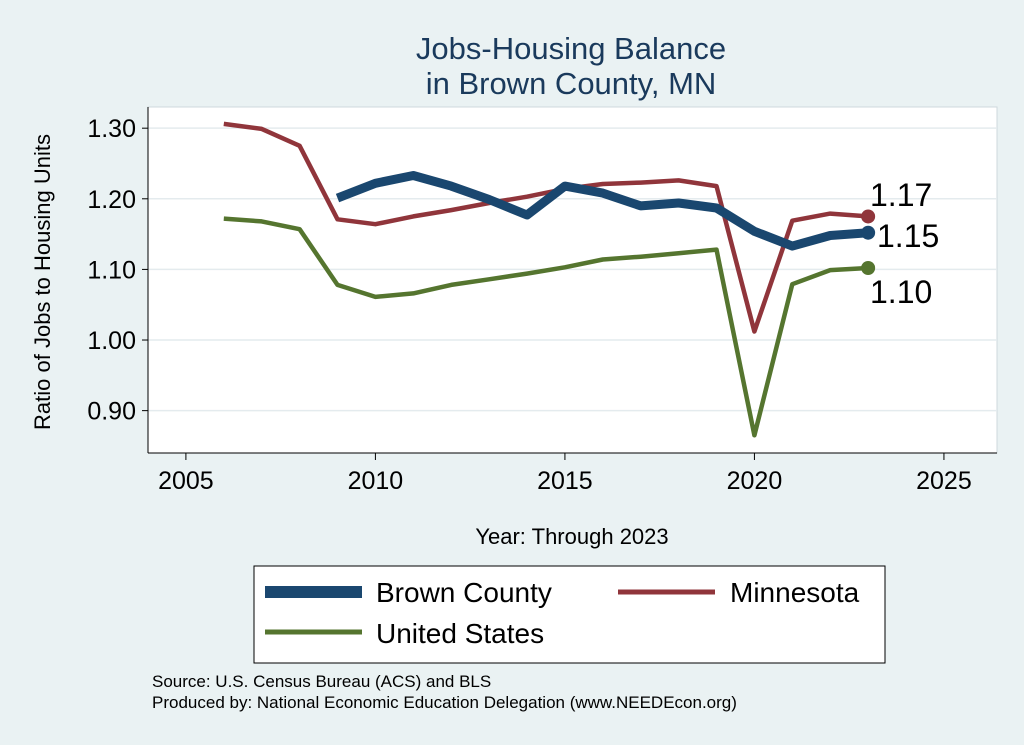 Image resolution: width=1024 pixels, height=745 pixels. I want to click on series-line-brown-county, so click(602, 211).